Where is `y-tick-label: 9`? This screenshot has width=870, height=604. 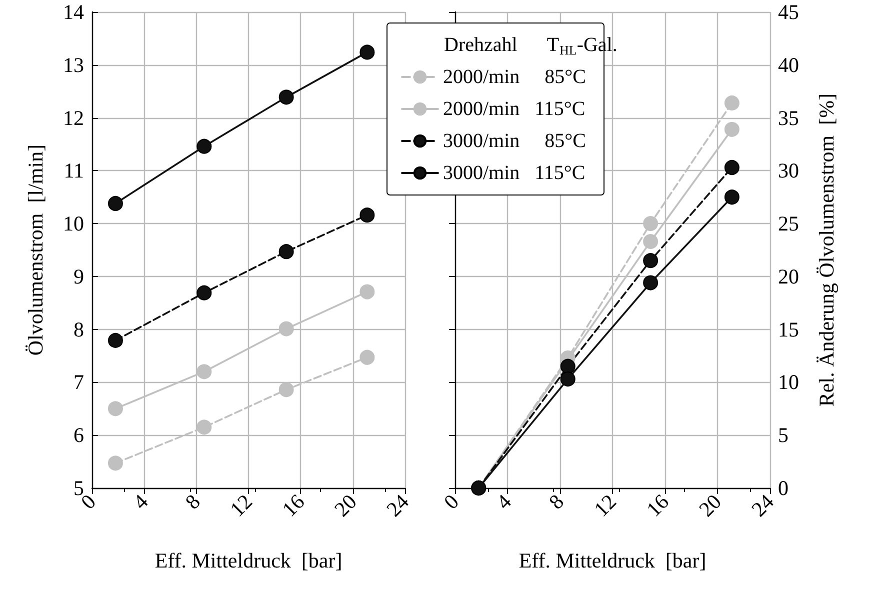 y-tick-label: 9 is located at coordinates (79, 276).